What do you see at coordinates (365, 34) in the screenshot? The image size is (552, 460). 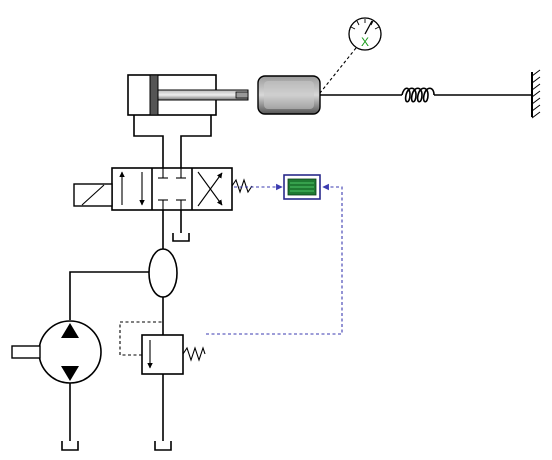 I see `gauge-sensor: X` at bounding box center [365, 34].